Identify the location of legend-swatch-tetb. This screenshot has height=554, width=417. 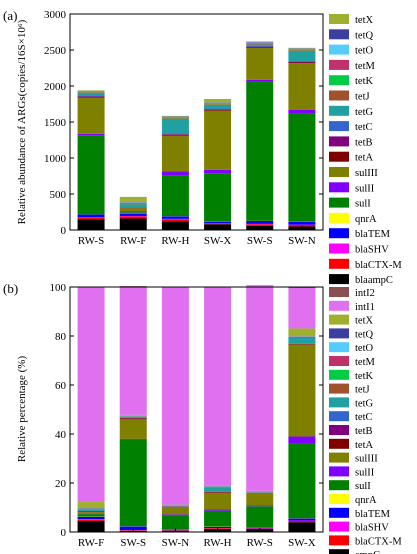
(339, 141).